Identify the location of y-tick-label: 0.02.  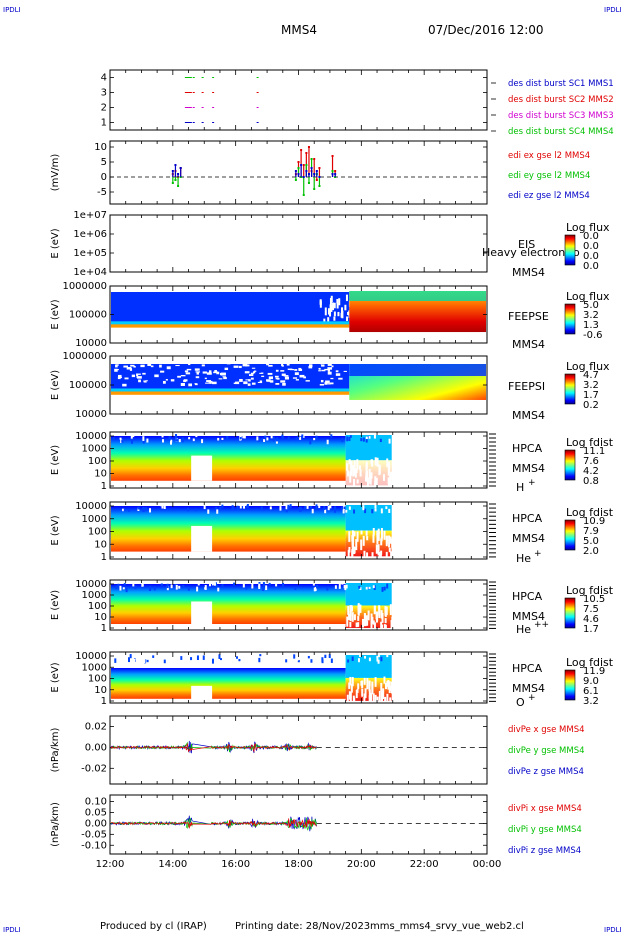
(96, 726).